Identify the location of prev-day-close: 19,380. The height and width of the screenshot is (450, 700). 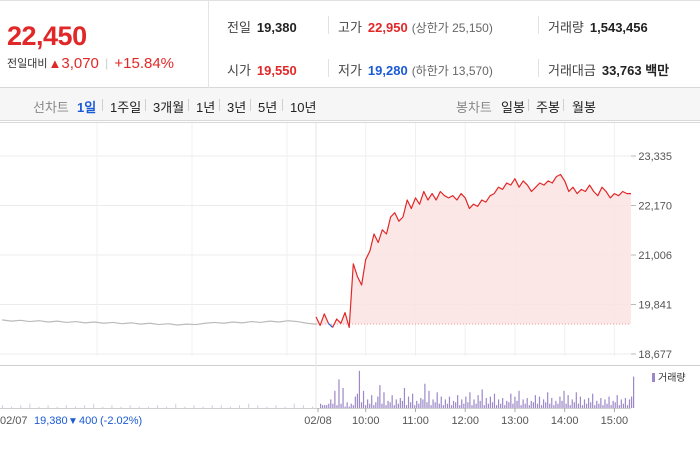
(51, 421).